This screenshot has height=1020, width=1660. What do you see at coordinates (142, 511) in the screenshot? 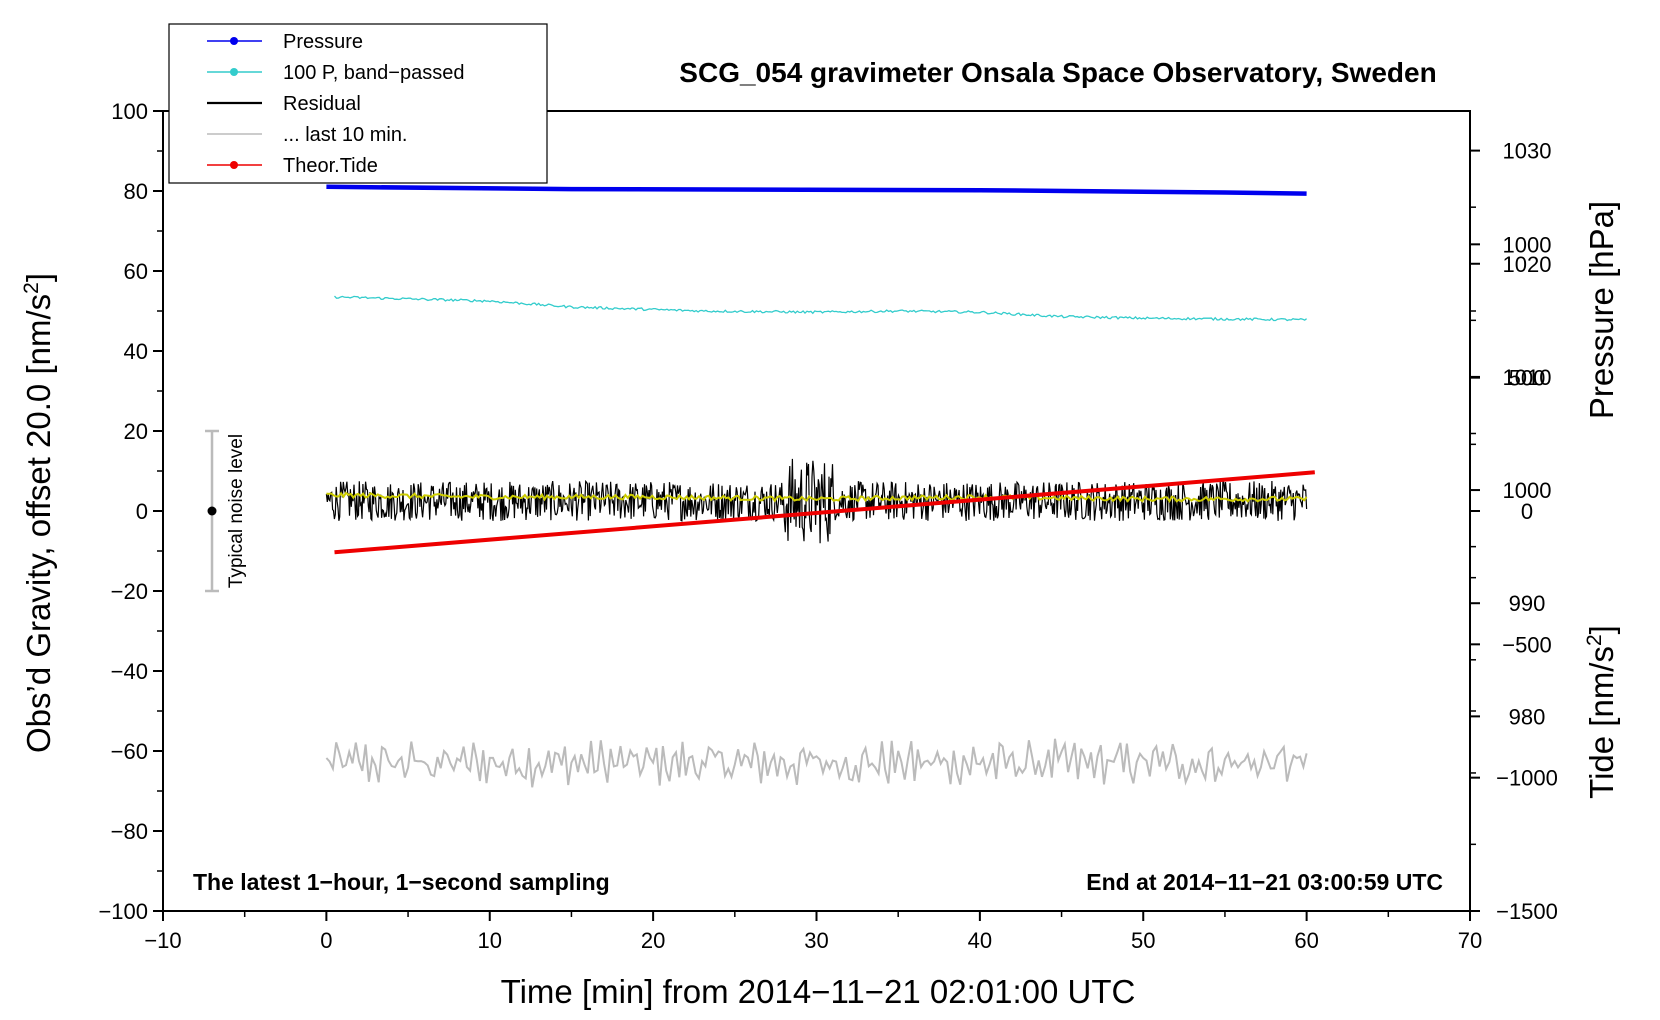
I see `y-tick-label: 0` at bounding box center [142, 511].